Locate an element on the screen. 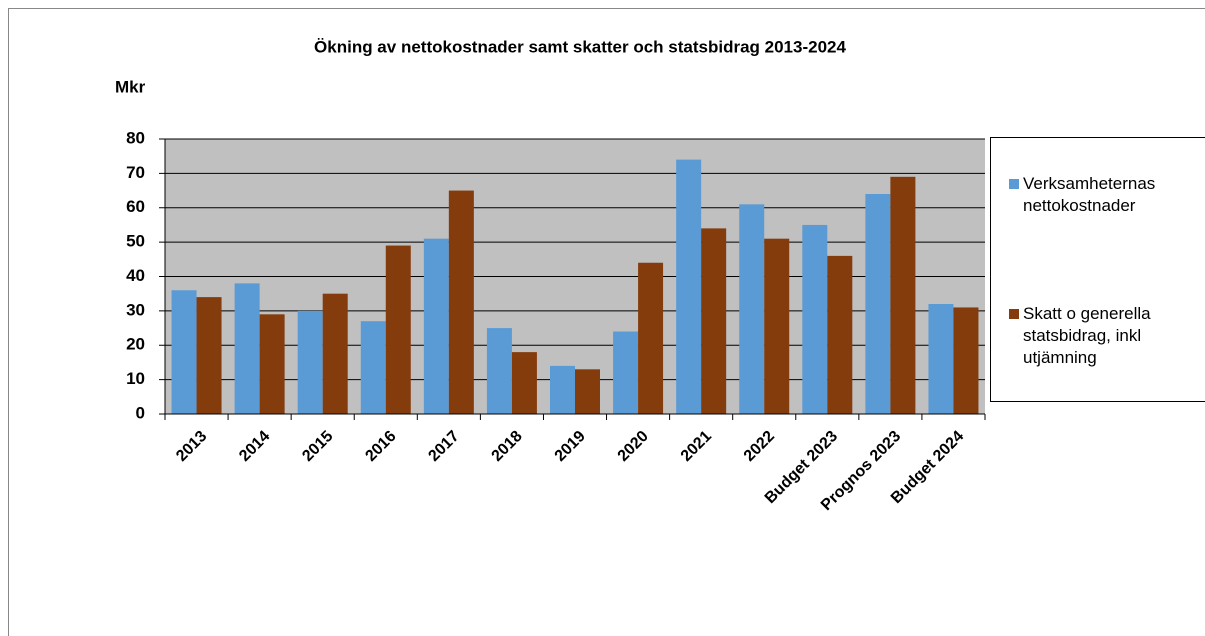  y-tick-label: 10 is located at coordinates (135, 378).